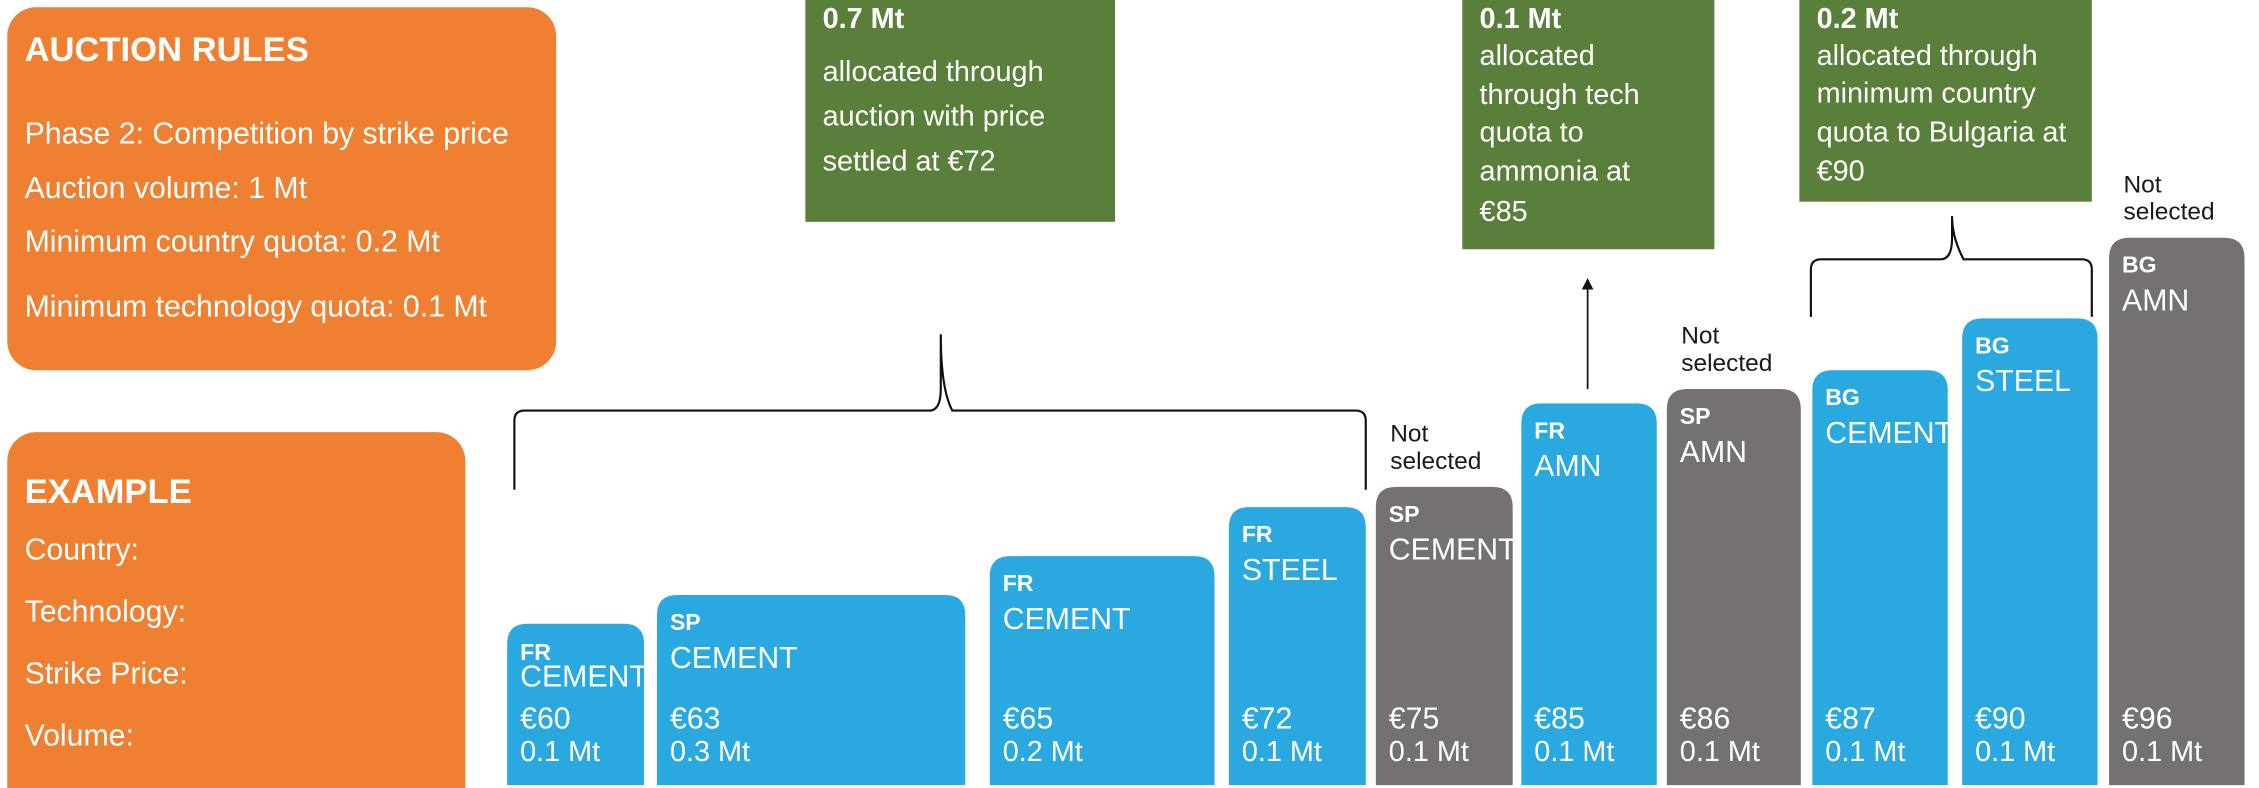 This screenshot has height=788, width=2259. What do you see at coordinates (1028, 718) in the screenshot?
I see `bar-price: €65` at bounding box center [1028, 718].